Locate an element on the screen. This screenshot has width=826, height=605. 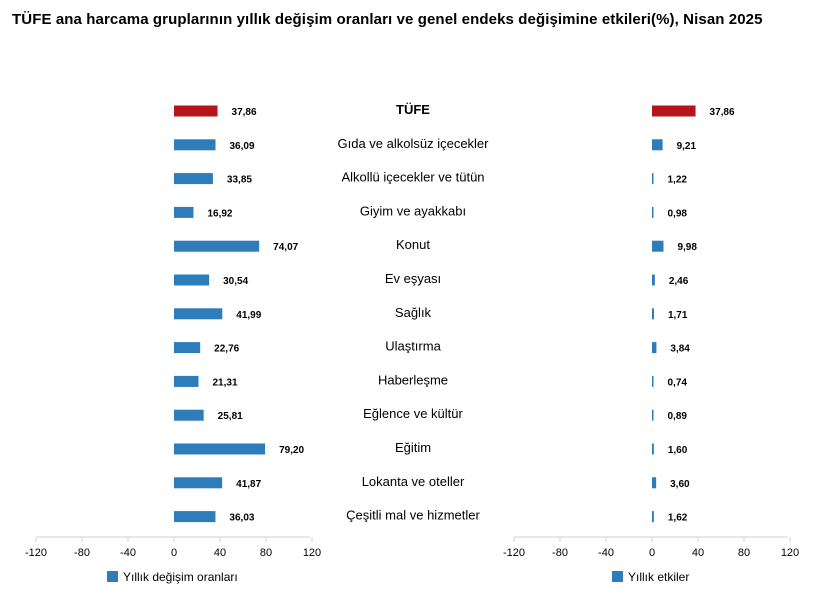
left-data-label: 74,07 is located at coordinates (285, 247).